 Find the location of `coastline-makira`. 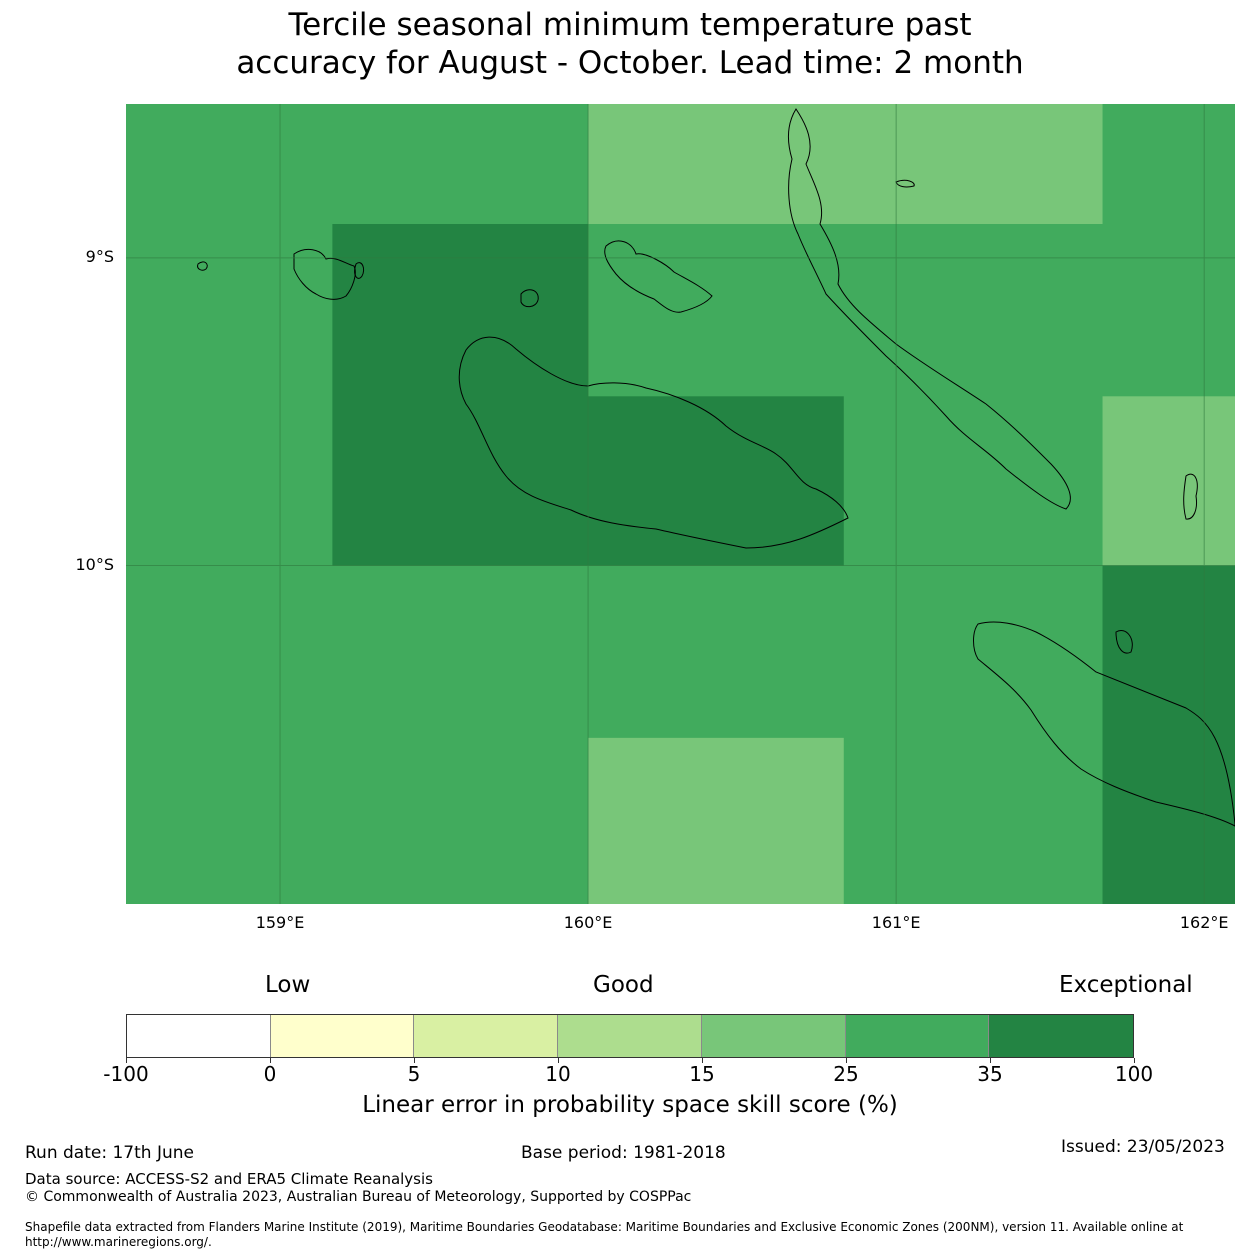

coastline-makira is located at coordinates (1104, 724).